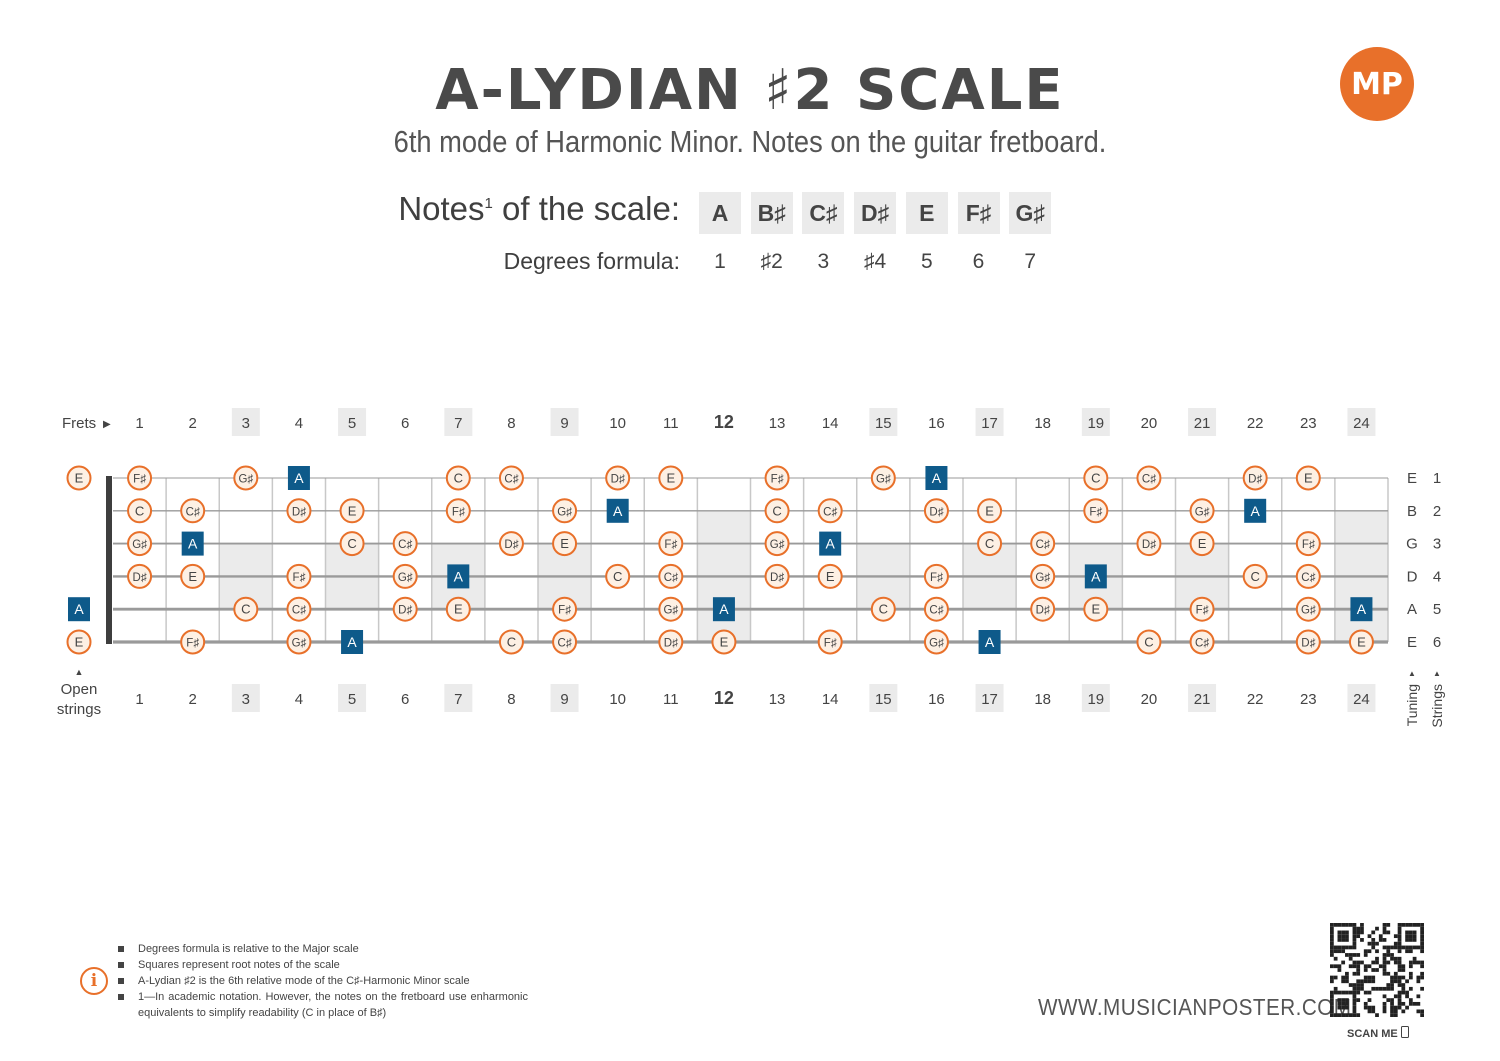 This screenshot has height=1061, width=1500. Describe the element at coordinates (1255, 423) in the screenshot. I see `fret-number: 22` at that location.